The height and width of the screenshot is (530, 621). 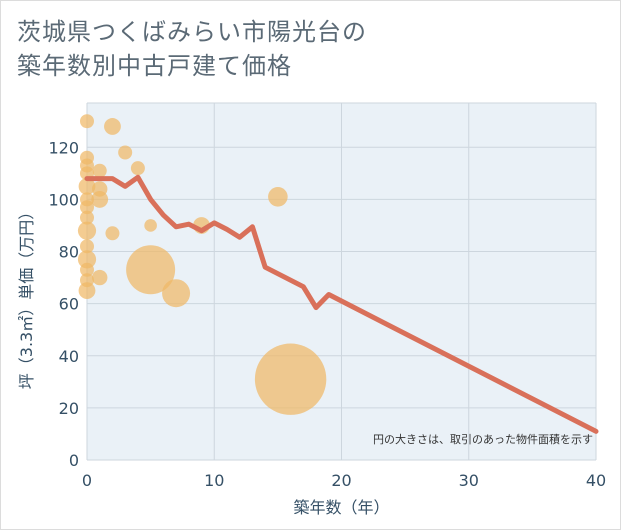 What do you see at coordinates (192, 32) in the screenshot?
I see `chart-title-line-1: 茨城県つくばみらい市陽光台の` at bounding box center [192, 32].